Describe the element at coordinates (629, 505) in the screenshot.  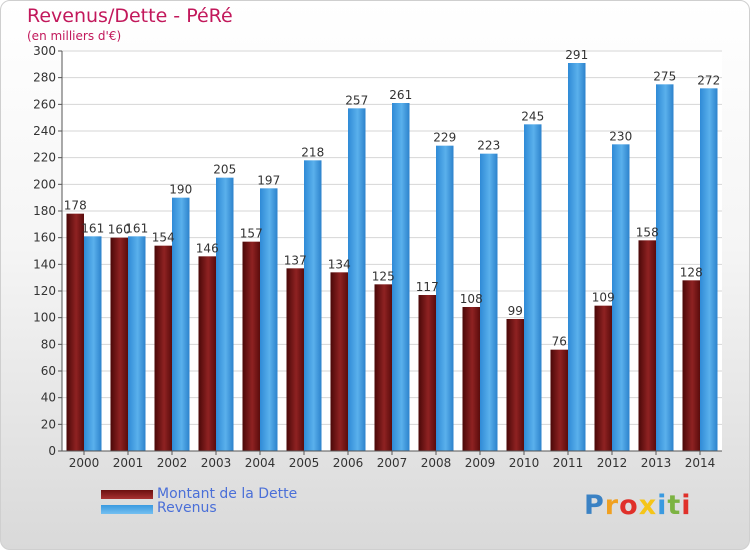
I see `logo-letter: o` at that location.